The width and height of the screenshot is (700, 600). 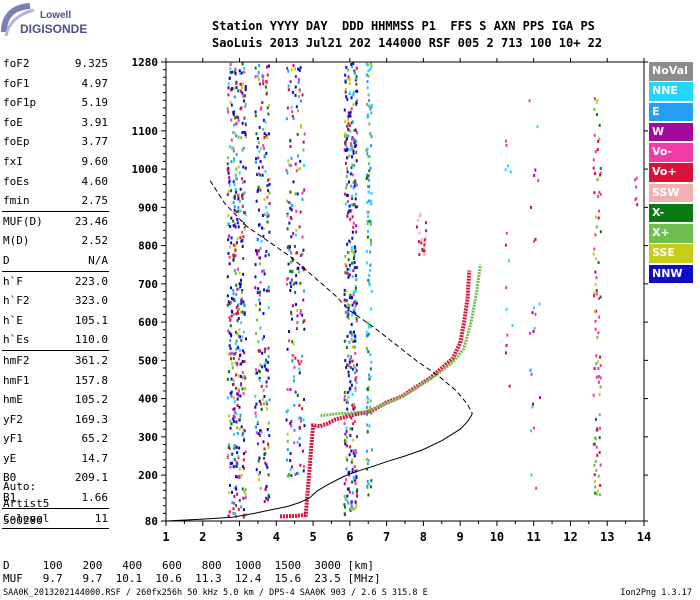 What do you see at coordinates (16, 142) in the screenshot?
I see `param-label: foEp` at bounding box center [16, 142].